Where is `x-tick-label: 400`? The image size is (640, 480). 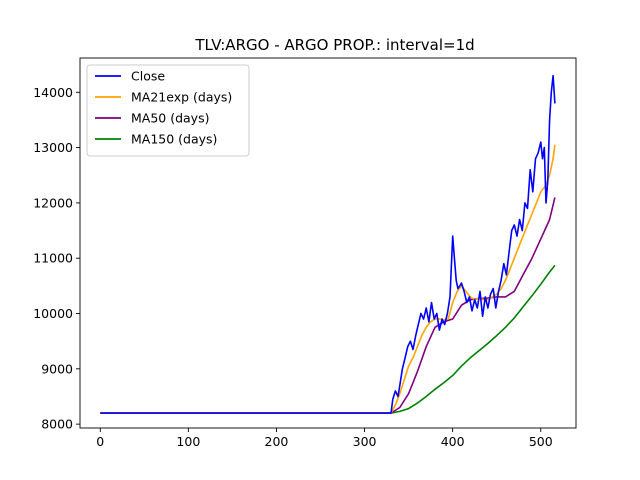
x-tick-label: 400 is located at coordinates (453, 441).